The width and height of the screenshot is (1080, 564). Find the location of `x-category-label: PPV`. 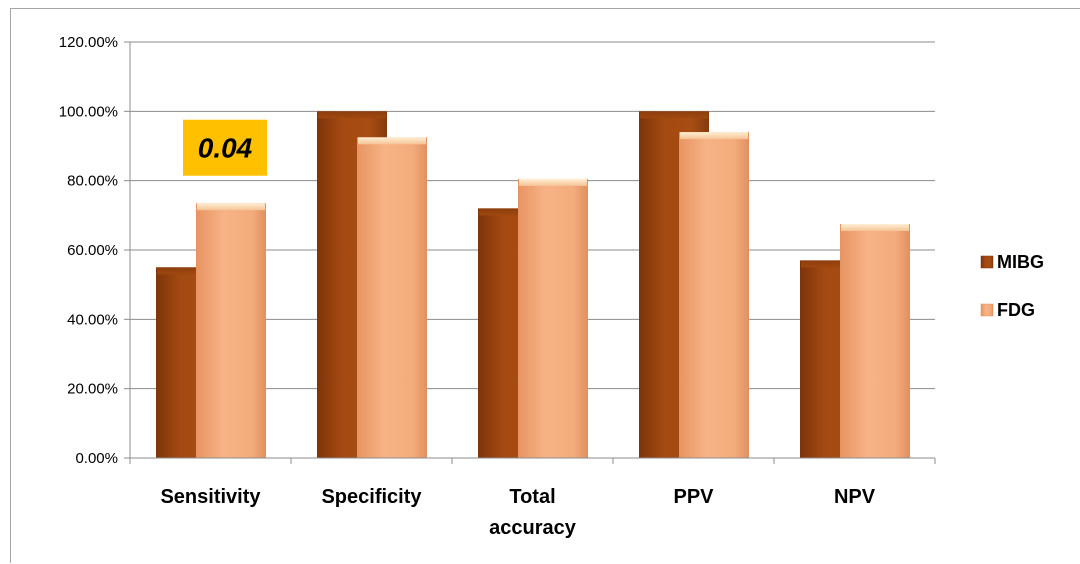

x-category-label: PPV is located at coordinates (693, 497).